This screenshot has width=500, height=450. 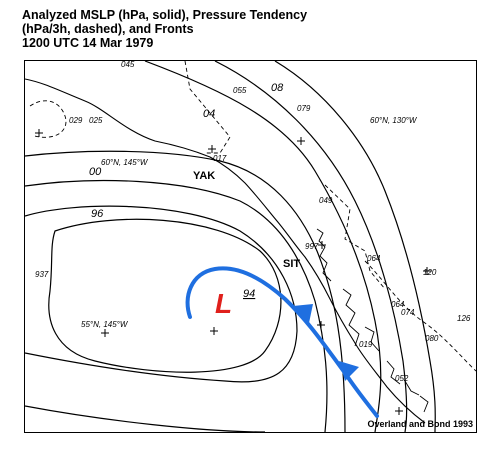 I want to click on latlon-label-60n-130w: 60°N, 130°W, so click(x=394, y=120).